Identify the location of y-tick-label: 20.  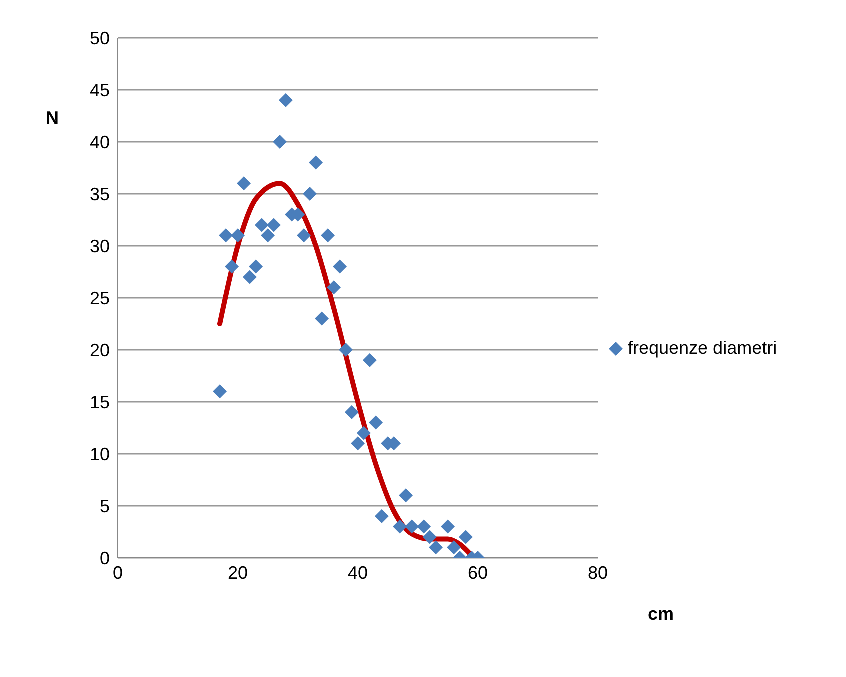
(100, 350).